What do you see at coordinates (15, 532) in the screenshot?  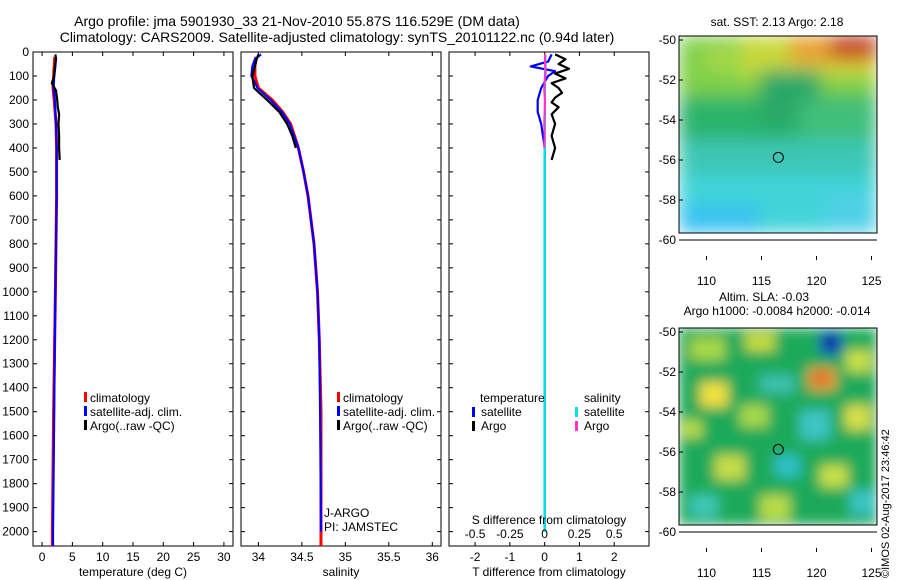 I see `depth-tick-label: 2000` at bounding box center [15, 532].